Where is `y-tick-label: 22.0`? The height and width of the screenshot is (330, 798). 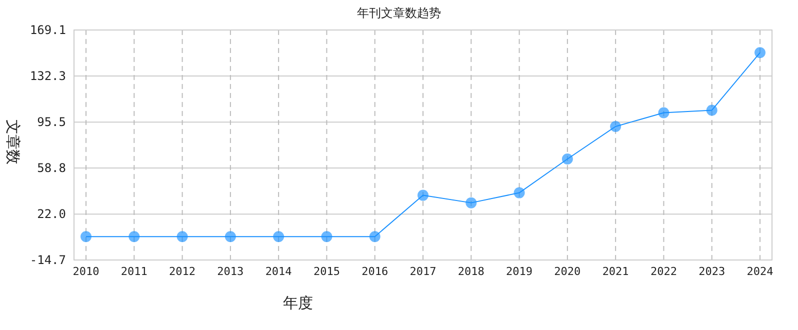 y-tick-label: 22.0 is located at coordinates (51, 214).